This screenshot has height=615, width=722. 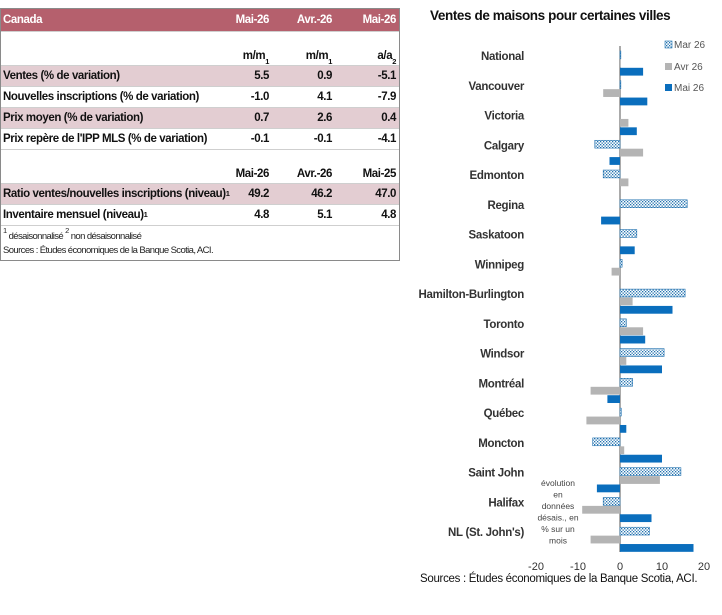 What do you see at coordinates (557, 518) in the screenshot?
I see `annotation-line: désais., en` at bounding box center [557, 518].